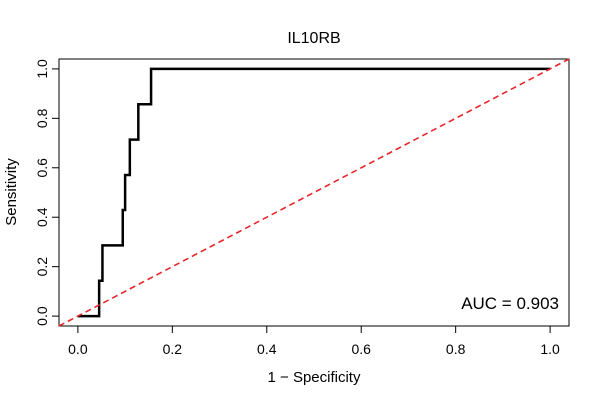  What do you see at coordinates (42, 118) in the screenshot?
I see `y-tick-label: 0.8` at bounding box center [42, 118].